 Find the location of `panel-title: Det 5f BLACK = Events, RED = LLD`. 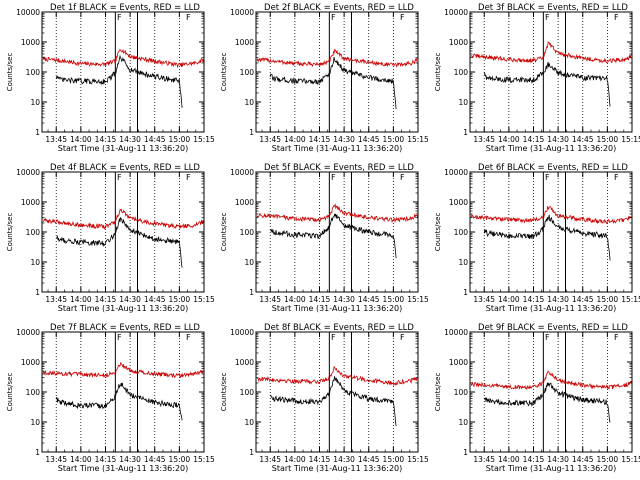

panel-title: Det 5f BLACK = Events, RED = LLD is located at coordinates (339, 168).